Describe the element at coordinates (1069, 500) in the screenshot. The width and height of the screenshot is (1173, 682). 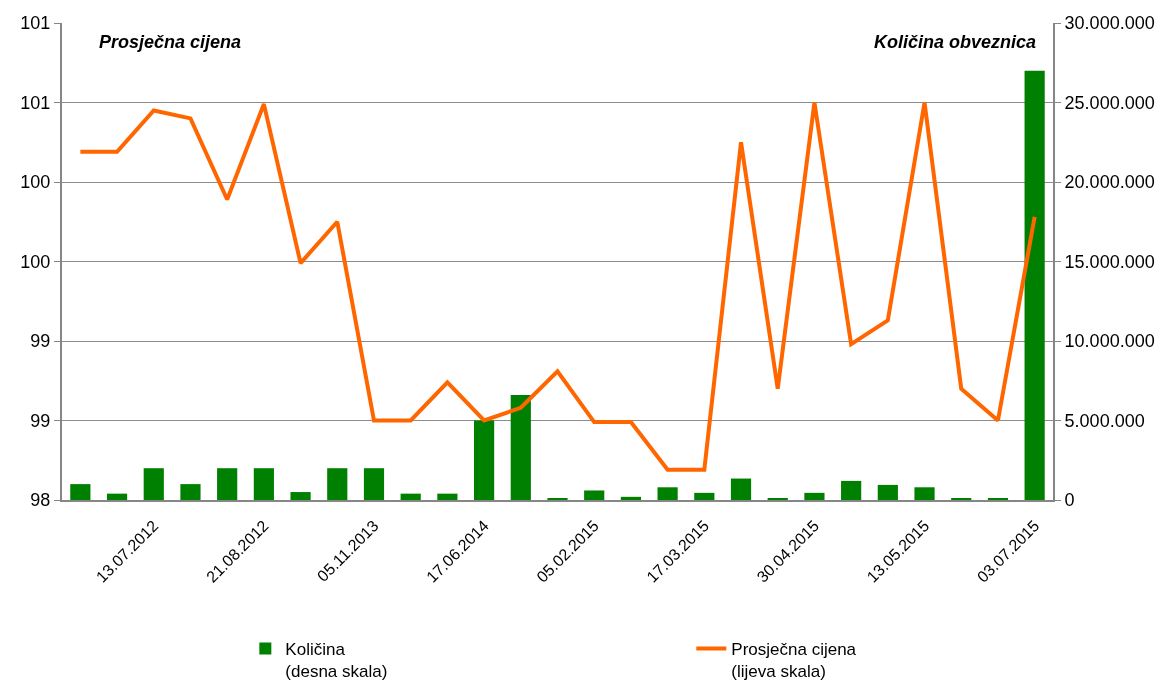
I see `y2-tick-label: 0` at that location.